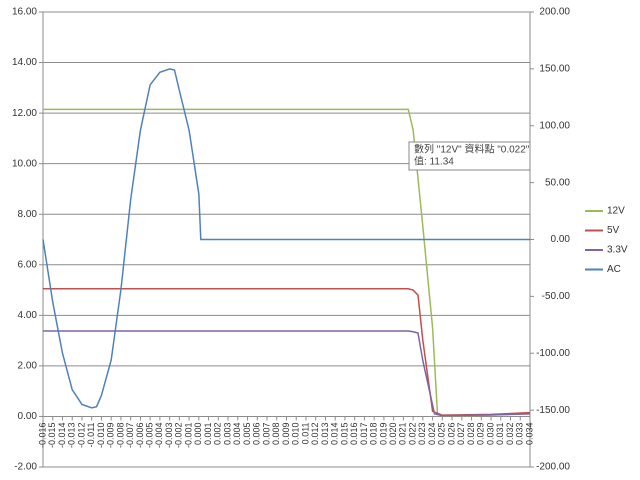 The height and width of the screenshot is (480, 640). I want to click on x-tick-label: -0.012, so click(81, 435).